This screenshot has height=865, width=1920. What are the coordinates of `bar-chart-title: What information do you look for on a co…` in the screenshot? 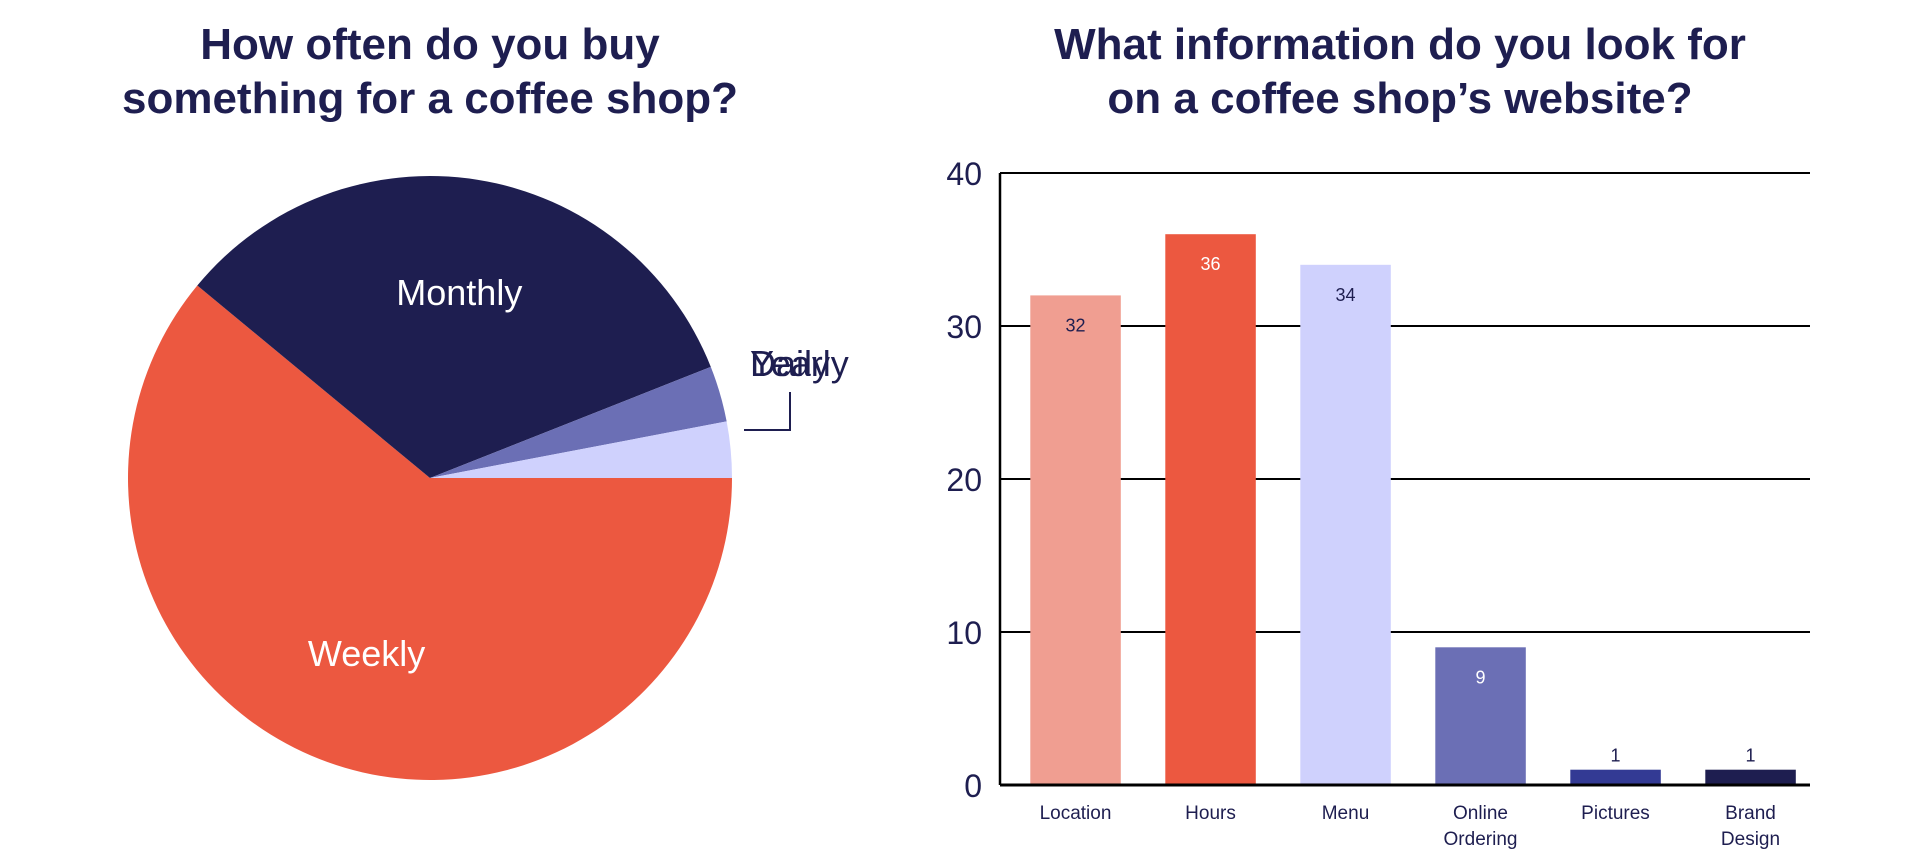 It's located at (1400, 72).